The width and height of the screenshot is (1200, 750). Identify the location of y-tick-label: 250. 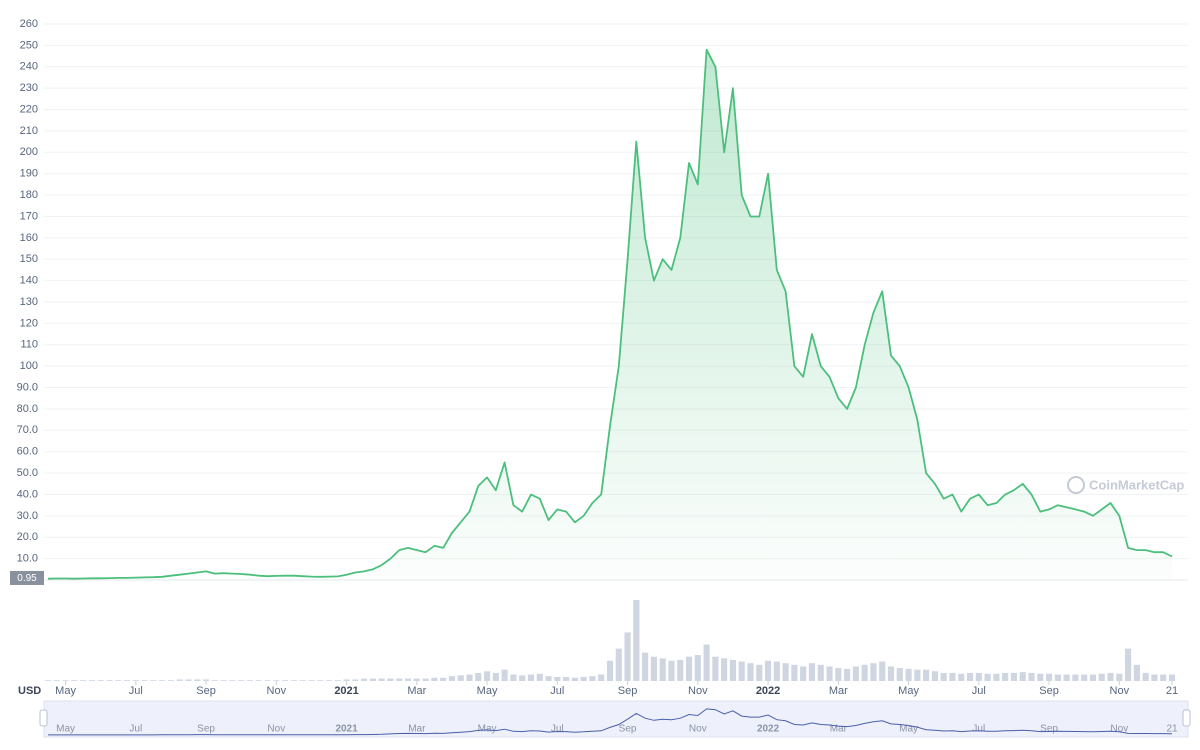
(29, 45).